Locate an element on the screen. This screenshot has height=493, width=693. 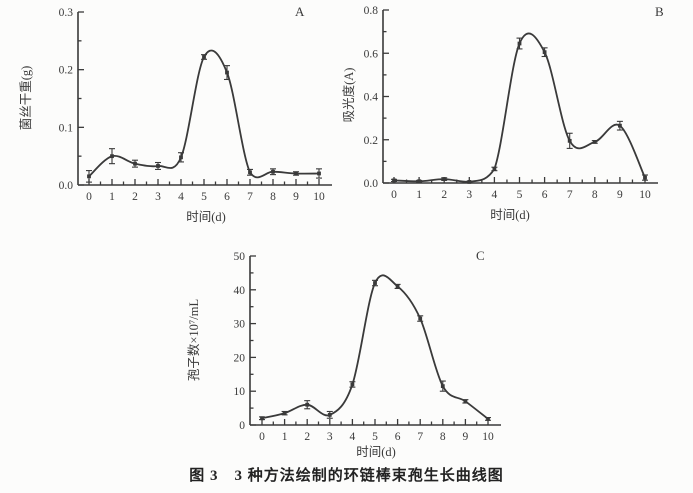
y-axis-title: 孢子数×10⁷/mL is located at coordinates (193, 340).